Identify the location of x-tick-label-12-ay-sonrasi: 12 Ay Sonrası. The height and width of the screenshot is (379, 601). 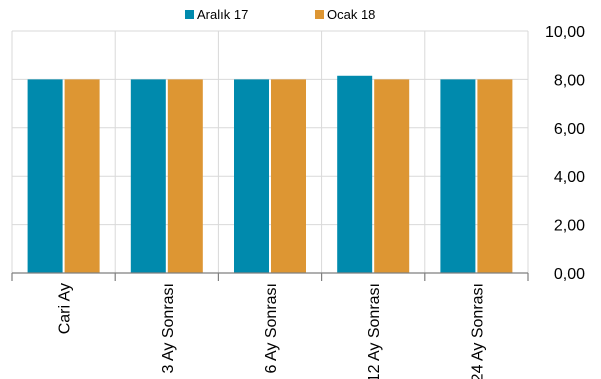
(374, 331).